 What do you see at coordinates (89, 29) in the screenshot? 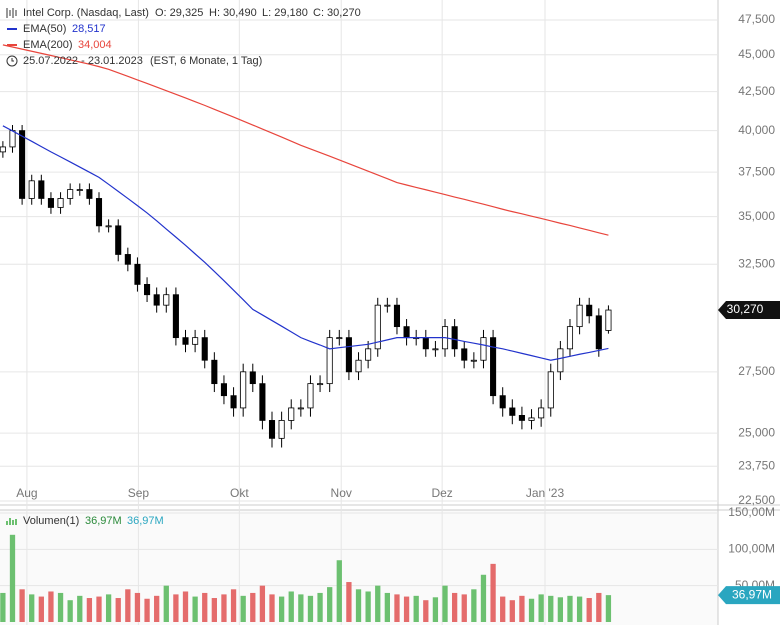
I see `legend-value: 28,517` at bounding box center [89, 29].